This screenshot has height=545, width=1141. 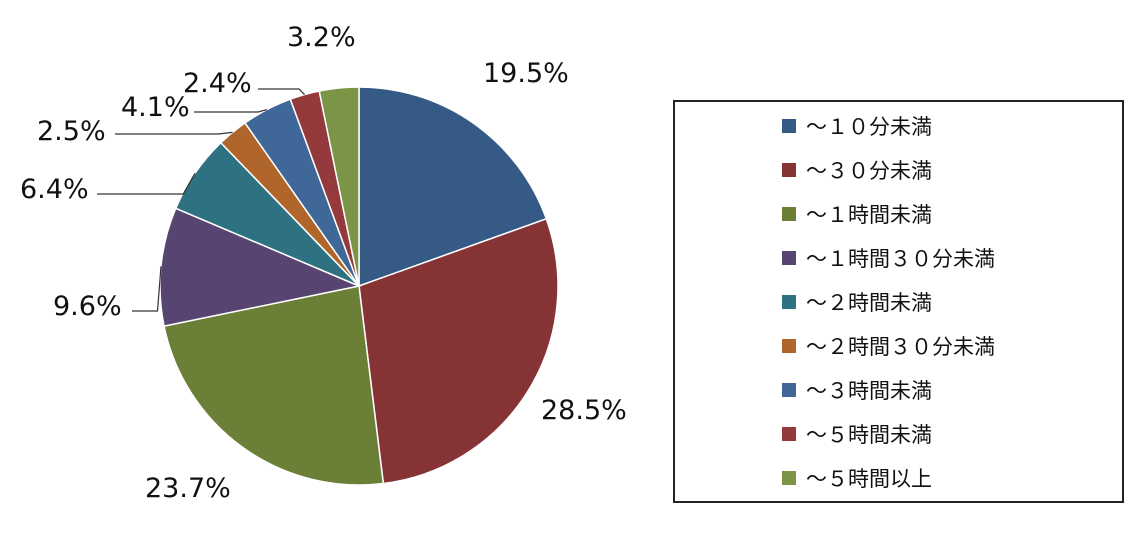 What do you see at coordinates (869, 127) in the screenshot?
I see `legend-label-0: ～１０分未満` at bounding box center [869, 127].